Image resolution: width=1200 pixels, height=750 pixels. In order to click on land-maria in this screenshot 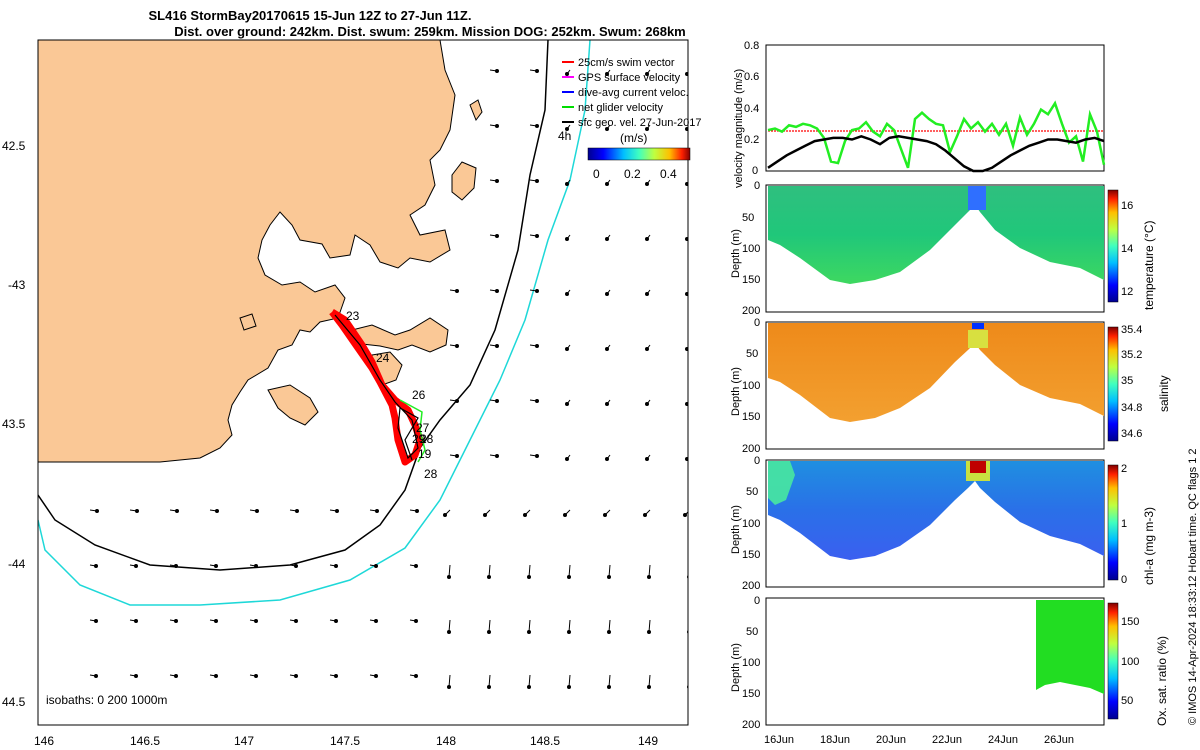, I will do `click(464, 181)`.